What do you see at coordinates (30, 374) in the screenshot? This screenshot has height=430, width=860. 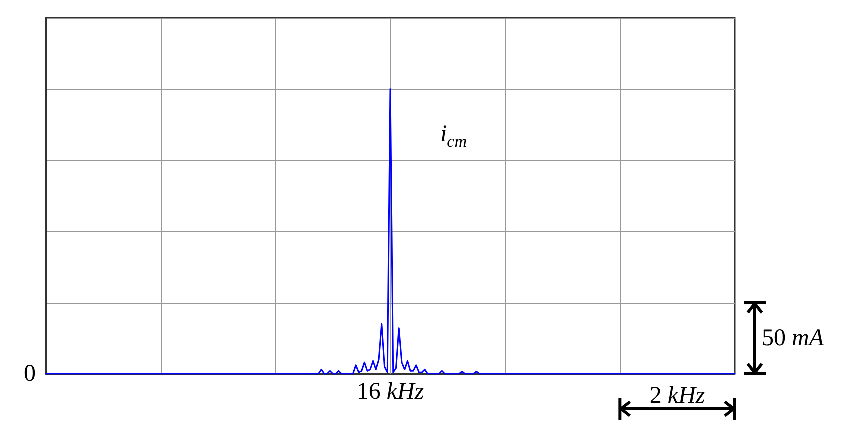 I see `text: 0` at bounding box center [30, 374].